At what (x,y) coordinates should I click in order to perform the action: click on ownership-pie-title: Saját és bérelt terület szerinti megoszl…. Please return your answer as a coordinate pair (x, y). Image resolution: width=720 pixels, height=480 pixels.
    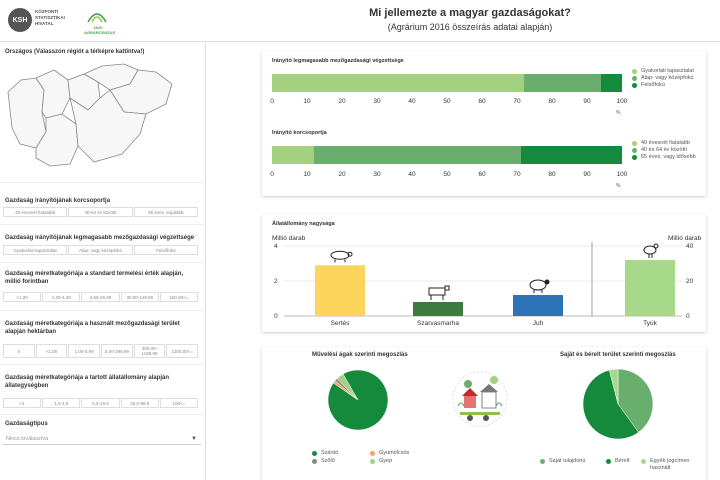
    Looking at the image, I should click on (618, 355).